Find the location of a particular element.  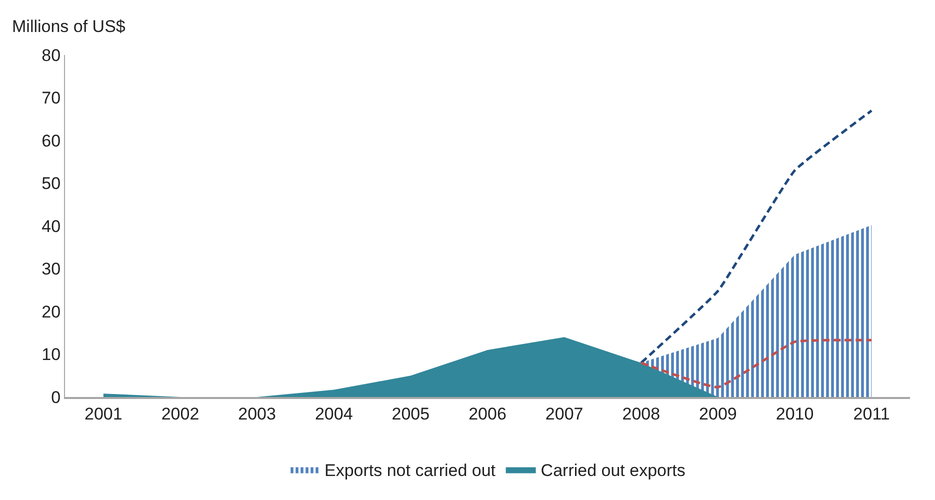

x-tick-label: 2002 is located at coordinates (180, 414).